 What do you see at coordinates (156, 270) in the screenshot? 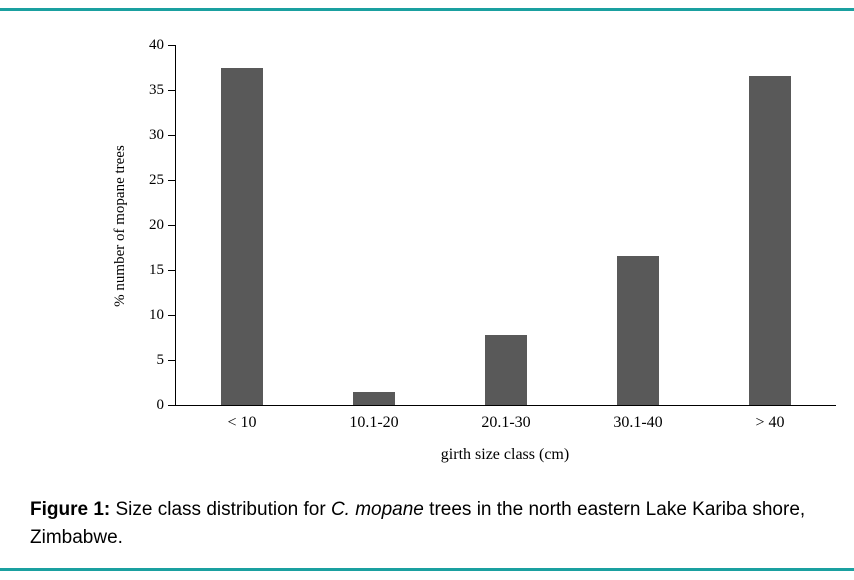
I see `y-tick-label: 15` at bounding box center [156, 270].